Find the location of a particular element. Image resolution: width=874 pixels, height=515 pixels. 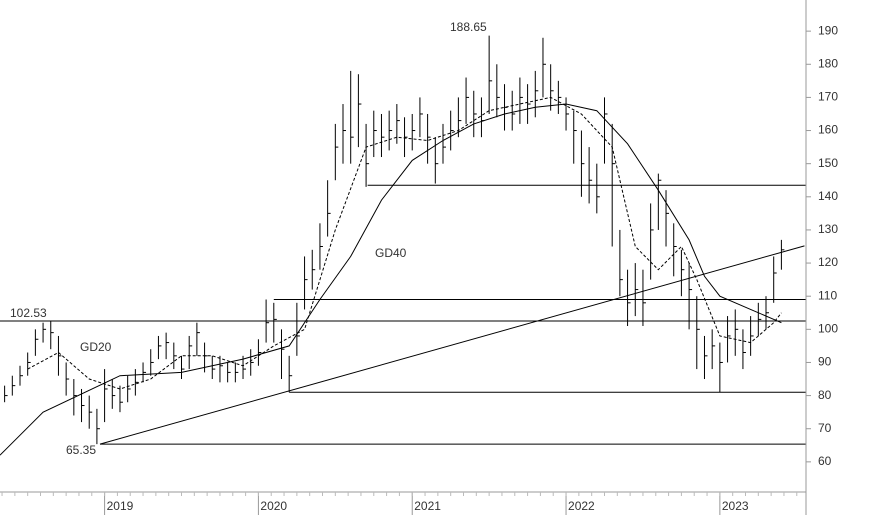

y-tick-label: 100 is located at coordinates (828, 328).